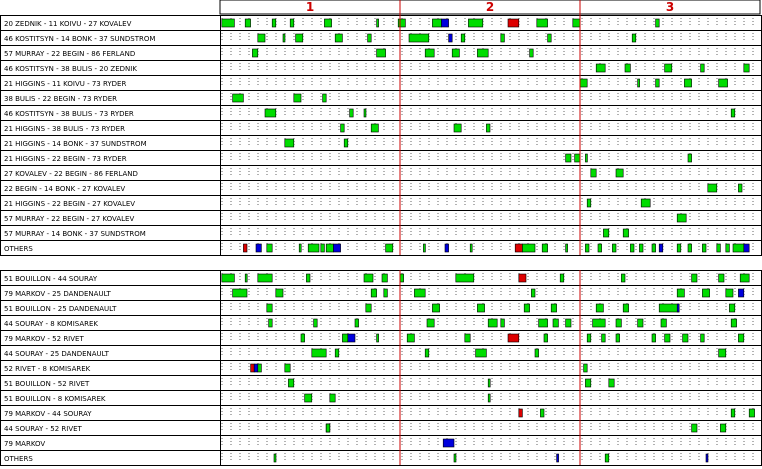 The height and width of the screenshot is (469, 762). I want to click on table-row: 21 HIGGINS - 38 BULIS - 73 RYDER, so click(381, 126).